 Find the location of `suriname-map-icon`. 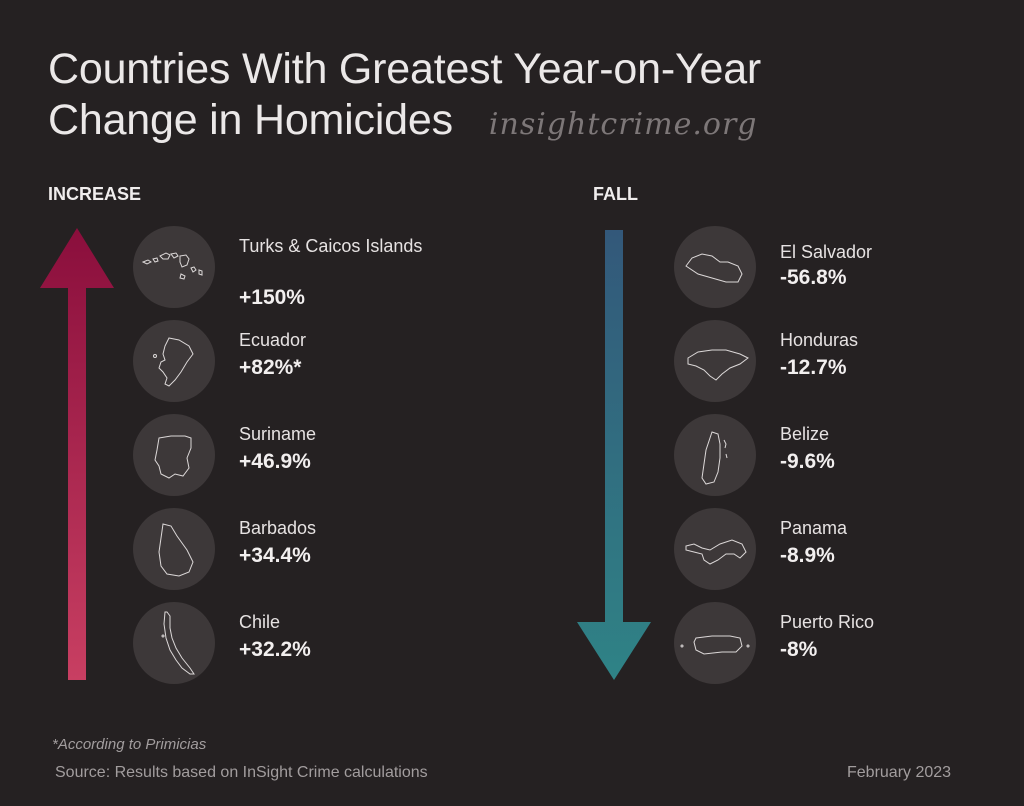

suriname-map-icon is located at coordinates (174, 455).